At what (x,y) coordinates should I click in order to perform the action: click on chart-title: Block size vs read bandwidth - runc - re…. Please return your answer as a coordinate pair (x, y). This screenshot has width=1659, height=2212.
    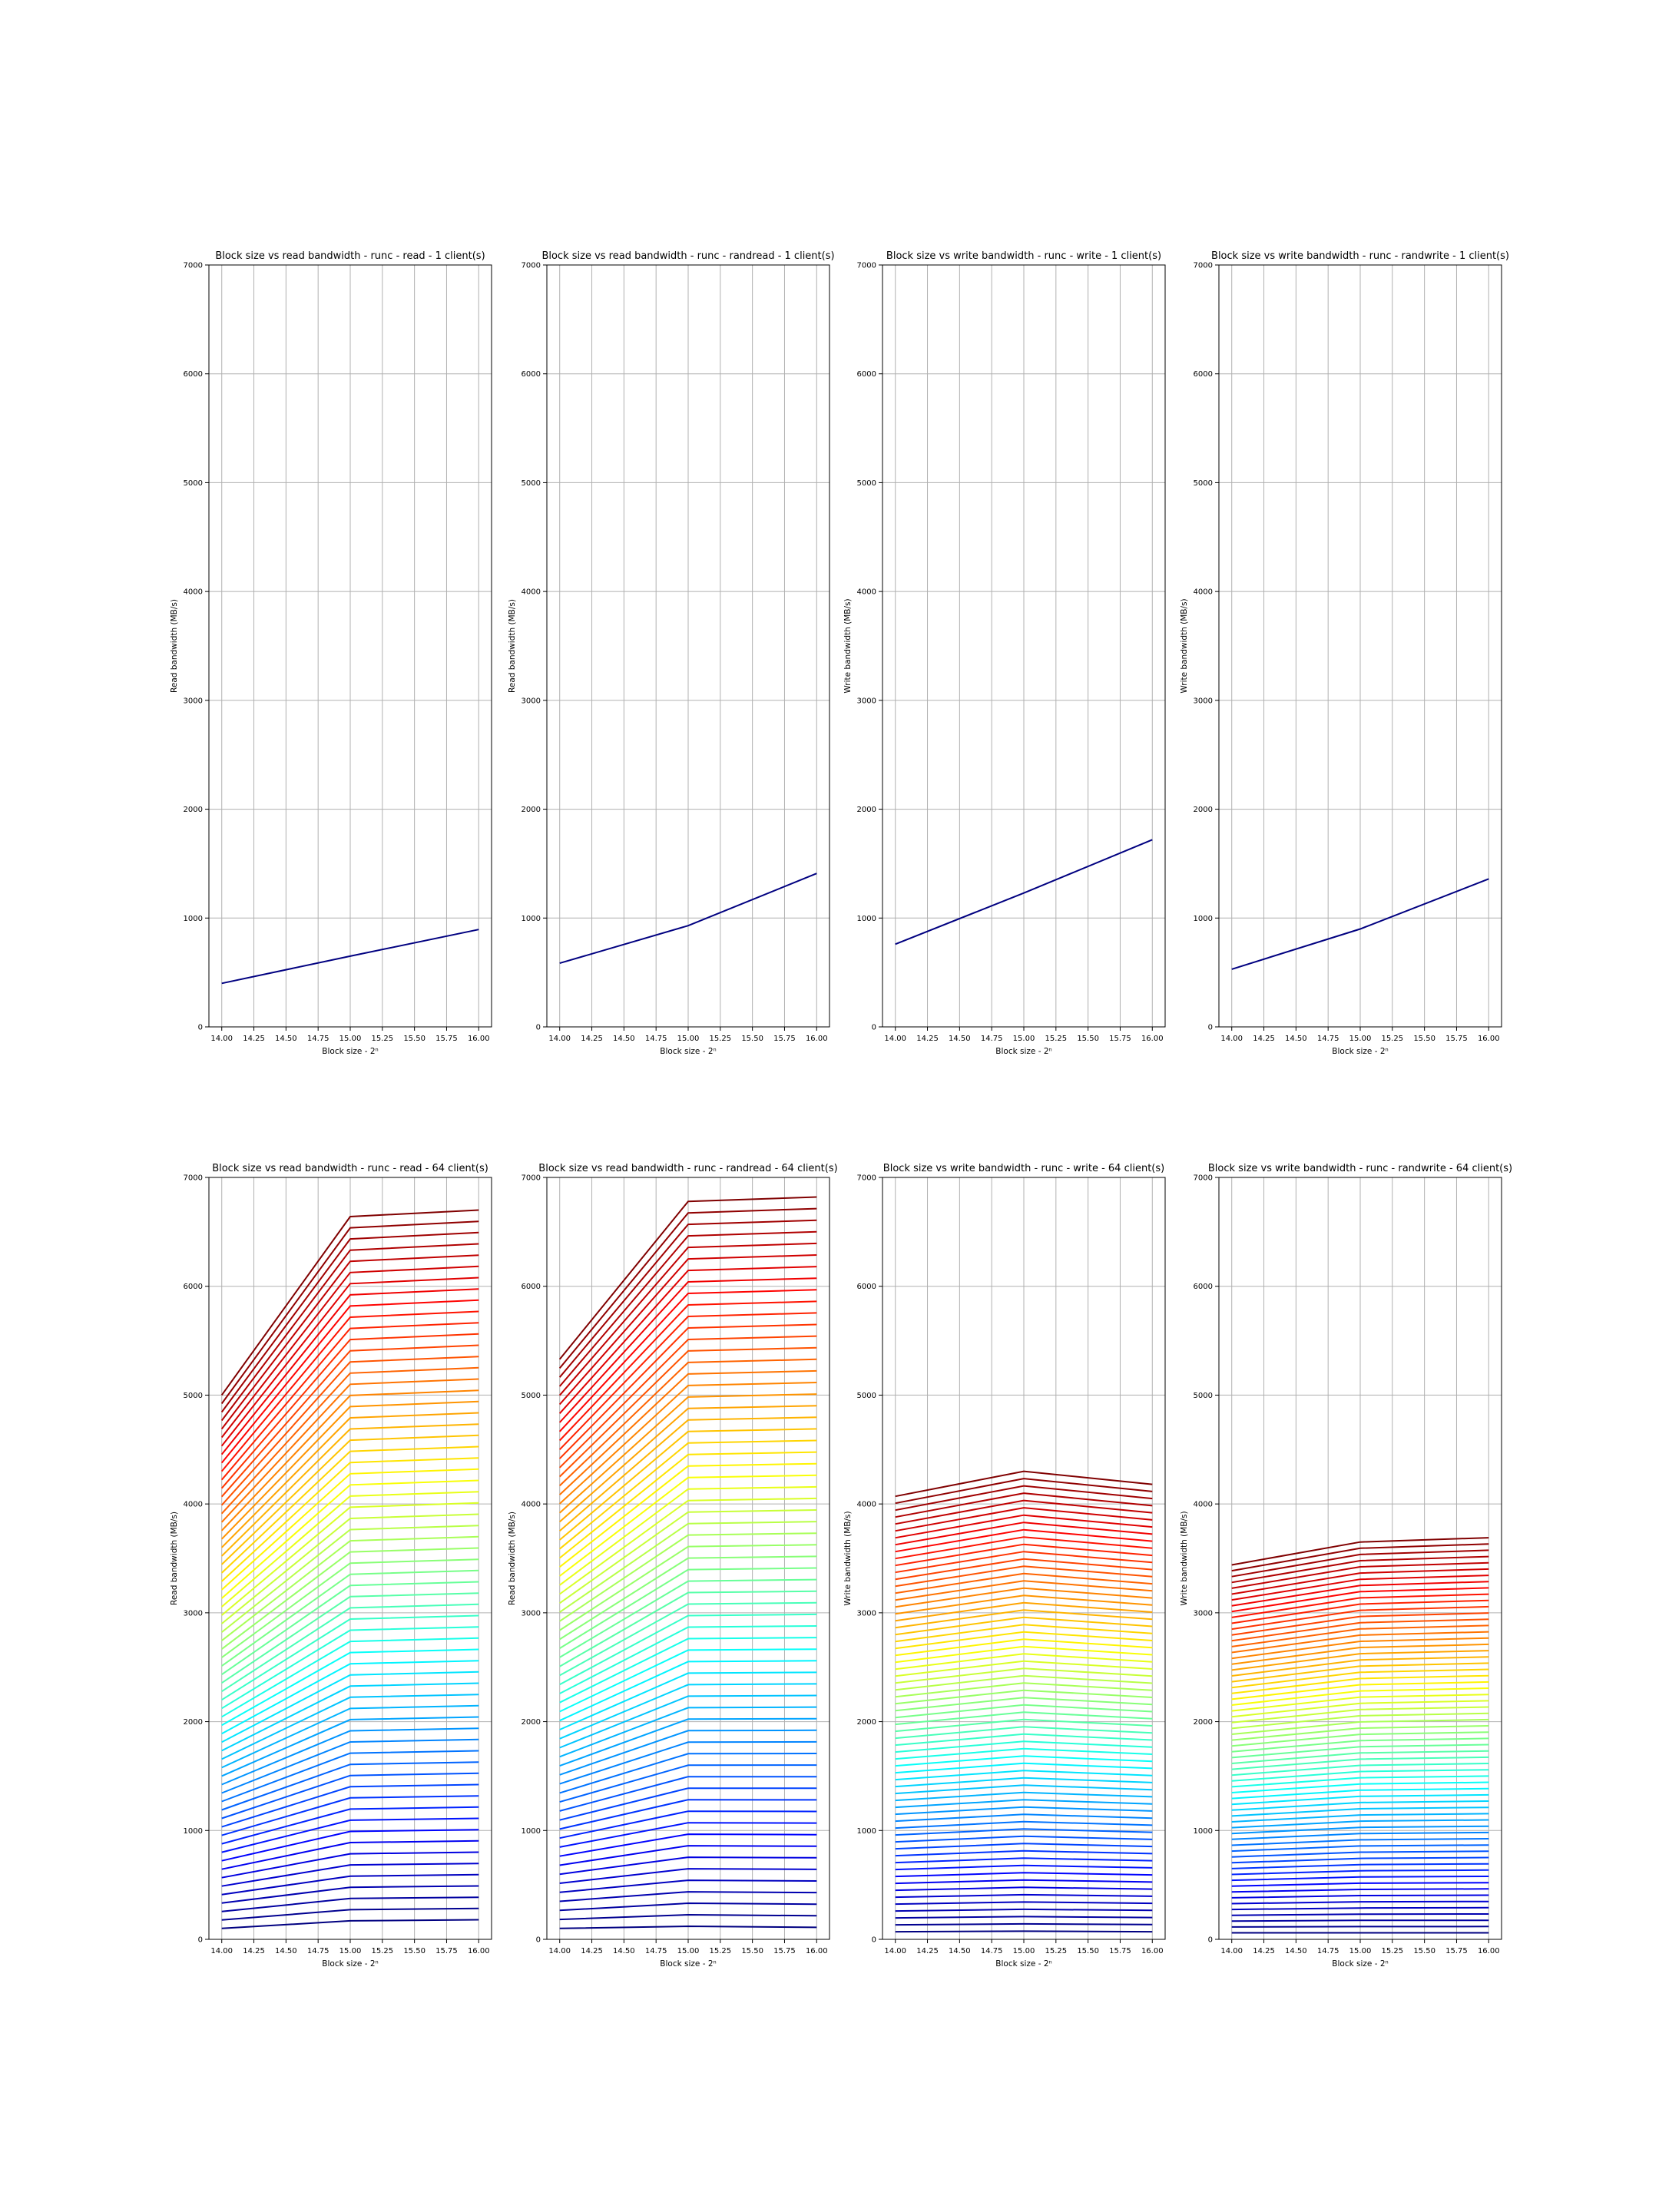
    Looking at the image, I should click on (350, 1168).